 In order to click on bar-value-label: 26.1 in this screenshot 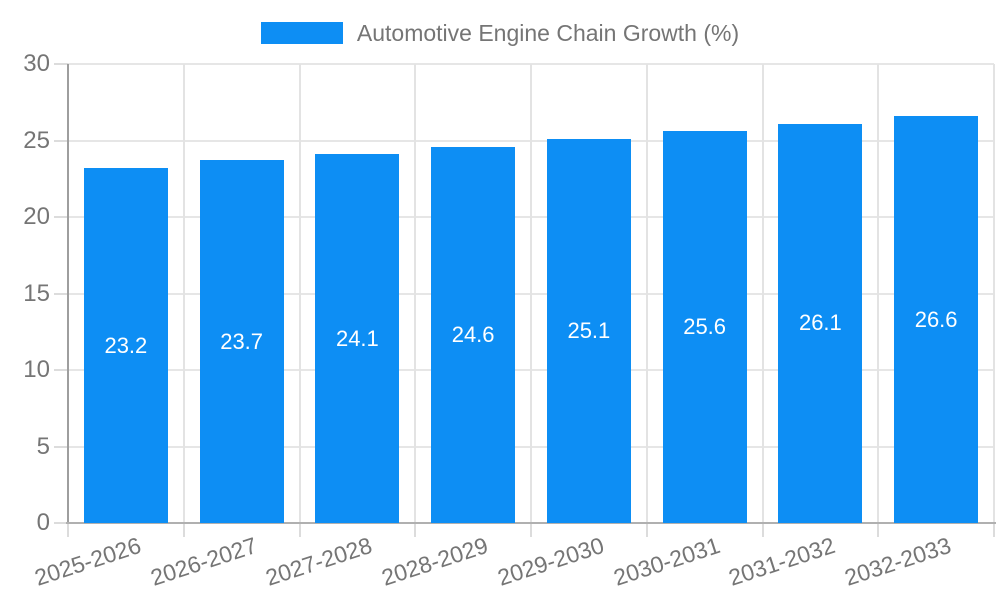, I will do `click(820, 323)`.